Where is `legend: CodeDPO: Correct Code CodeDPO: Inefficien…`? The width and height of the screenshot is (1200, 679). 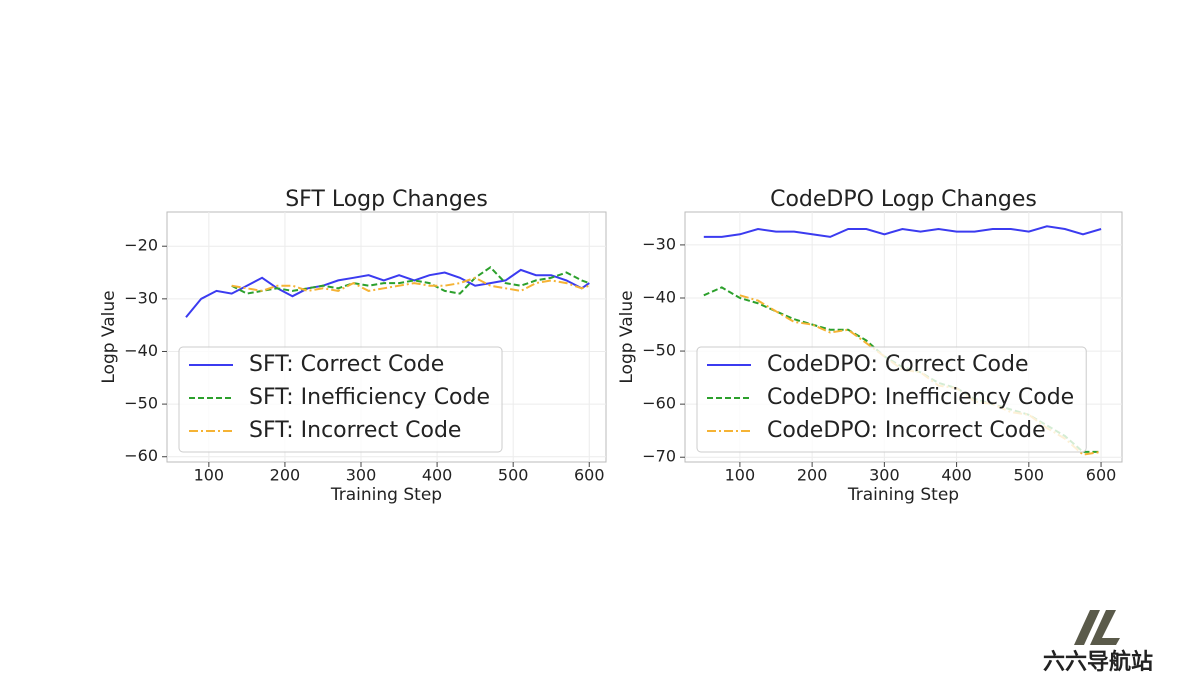 legend: CodeDPO: Correct Code CodeDPO: Inefficien… is located at coordinates (891, 399).